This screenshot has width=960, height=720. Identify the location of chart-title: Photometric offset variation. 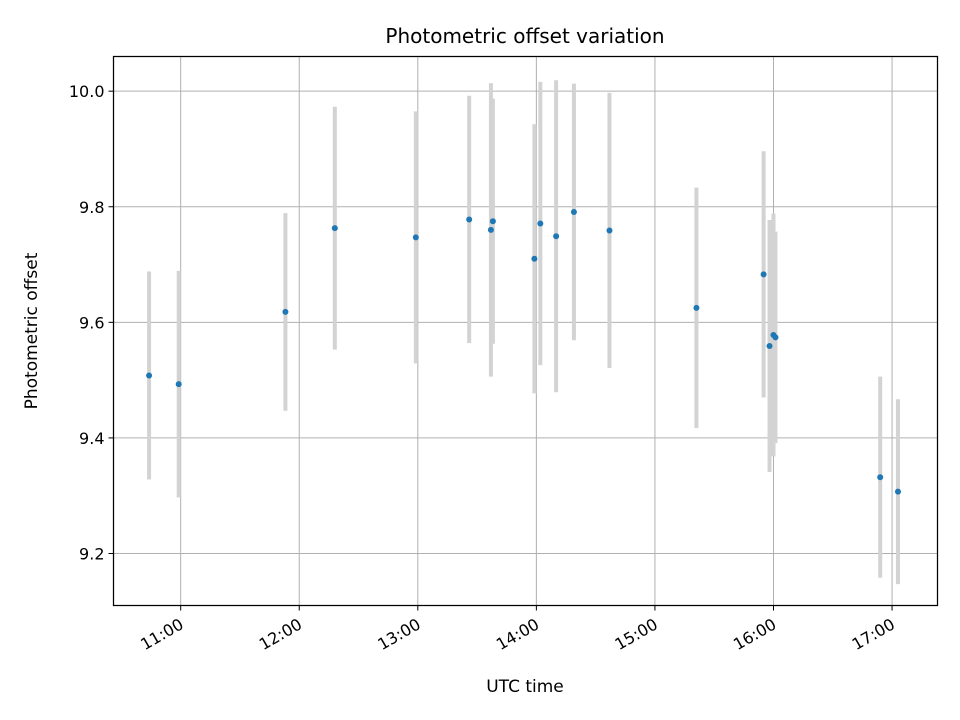
(524, 36).